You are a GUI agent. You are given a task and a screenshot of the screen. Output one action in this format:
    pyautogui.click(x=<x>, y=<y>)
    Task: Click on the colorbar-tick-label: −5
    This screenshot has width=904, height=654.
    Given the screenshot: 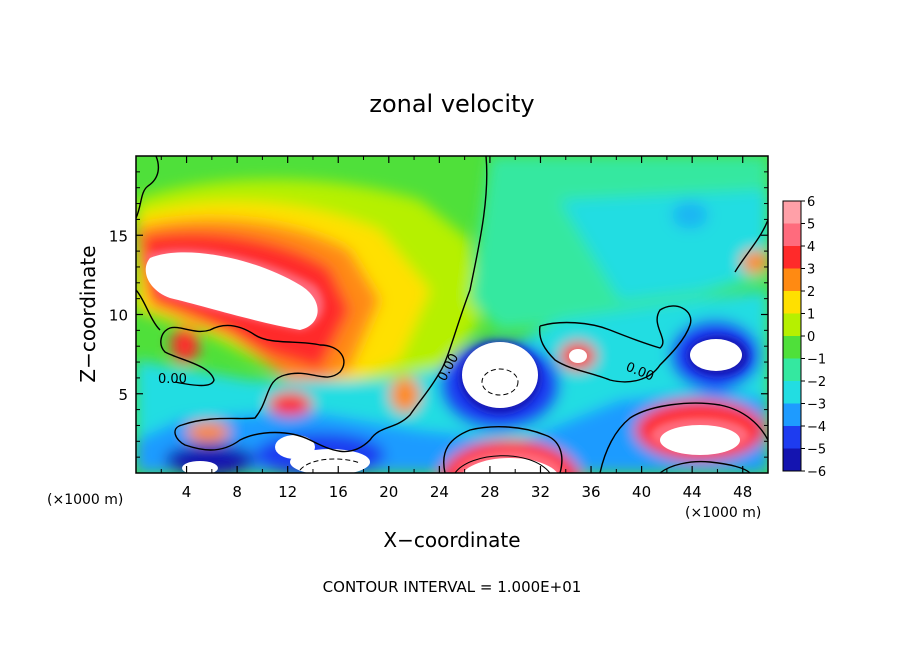 What is the action you would take?
    pyautogui.click(x=816, y=450)
    